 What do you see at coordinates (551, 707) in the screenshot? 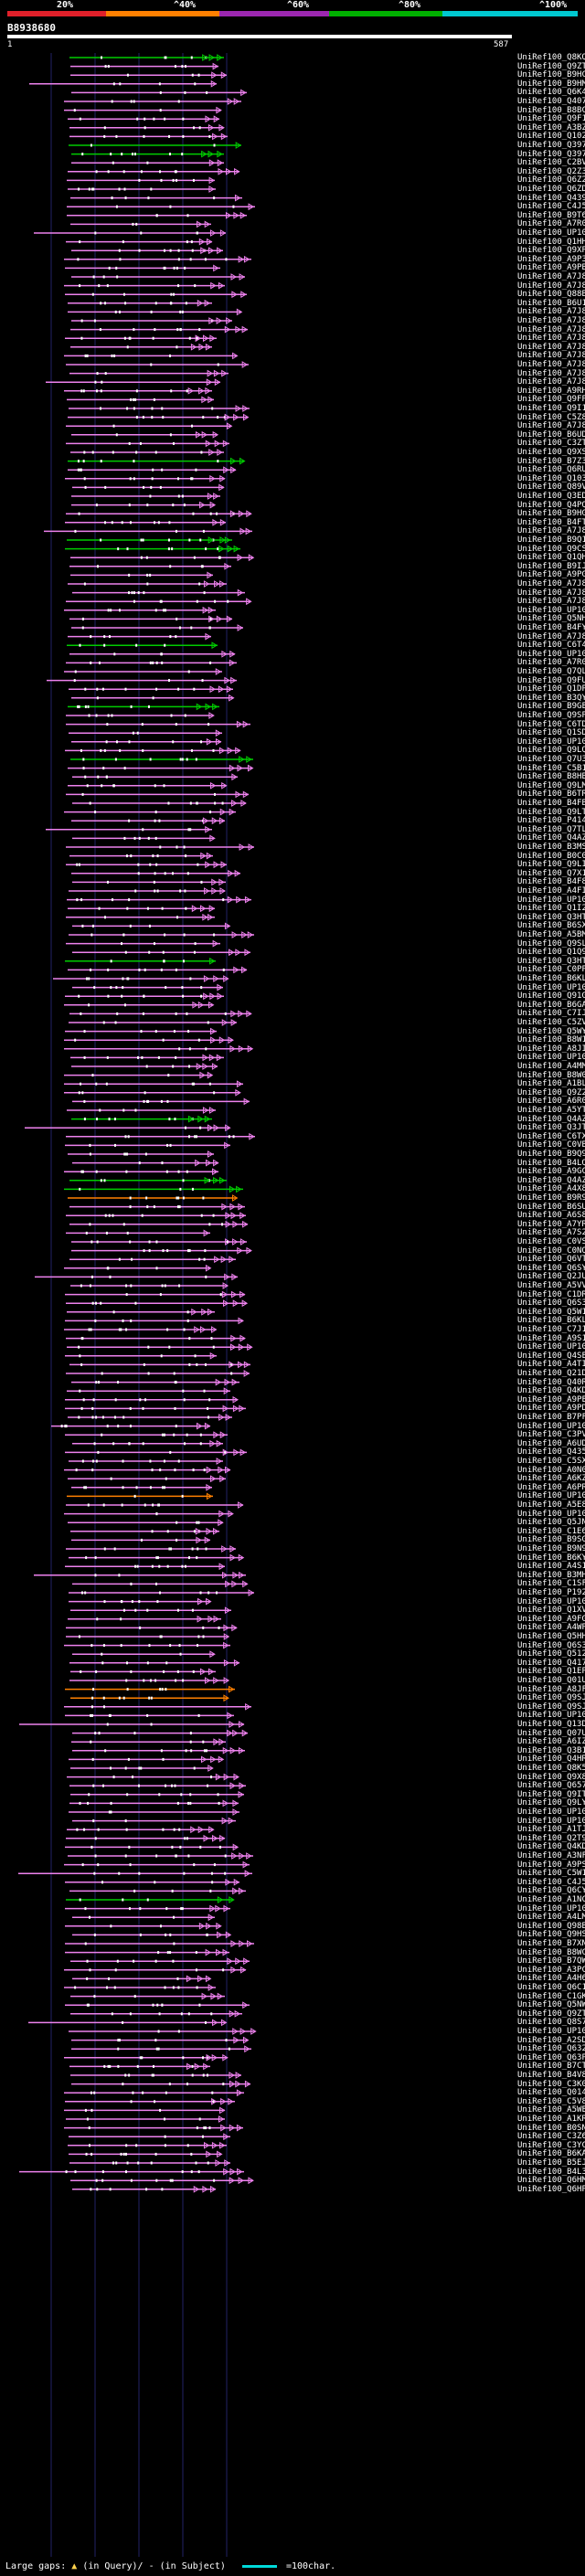
I see `hit-label: UniRef100_B9GEP3` at bounding box center [551, 707].